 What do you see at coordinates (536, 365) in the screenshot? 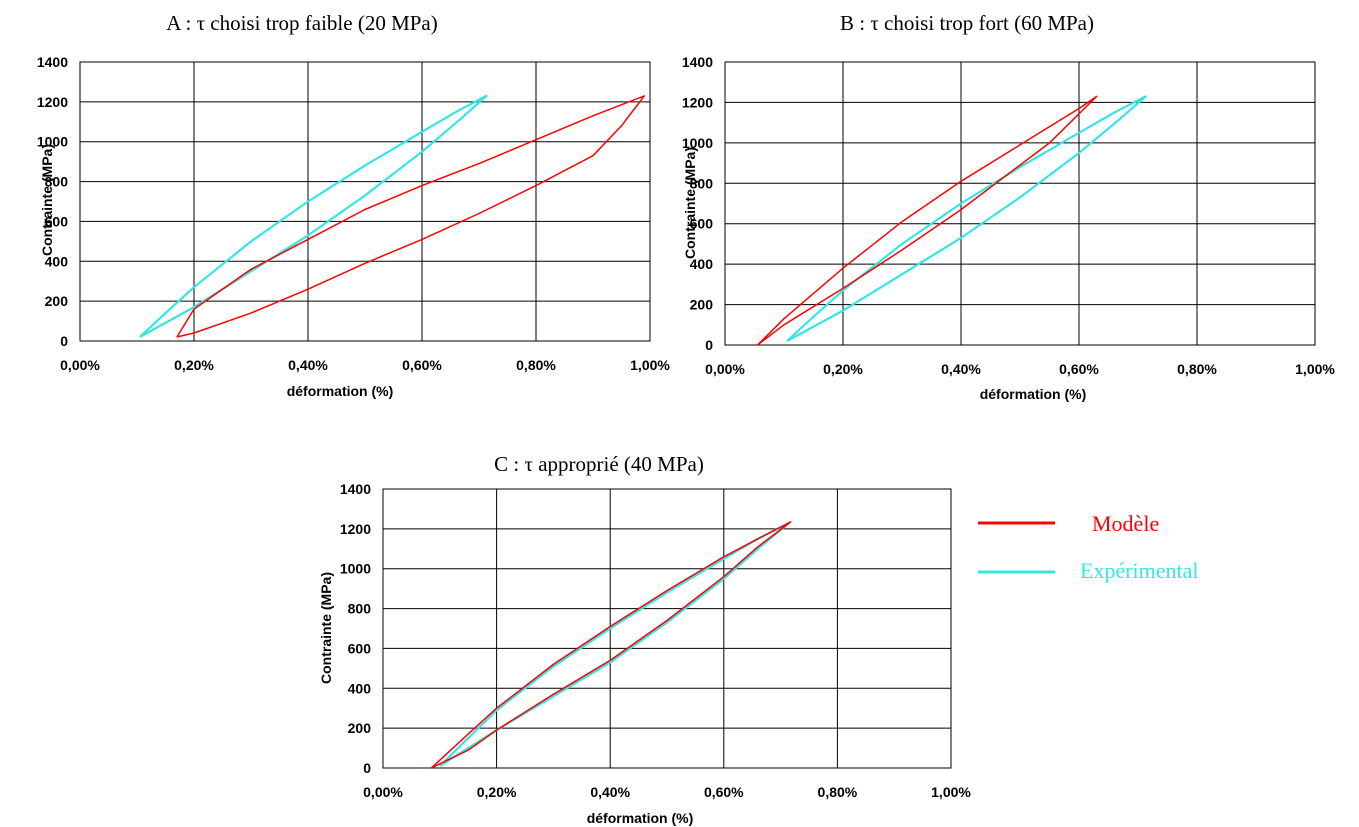
I see `chart-a-xtick-label: 0,80%` at bounding box center [536, 365].